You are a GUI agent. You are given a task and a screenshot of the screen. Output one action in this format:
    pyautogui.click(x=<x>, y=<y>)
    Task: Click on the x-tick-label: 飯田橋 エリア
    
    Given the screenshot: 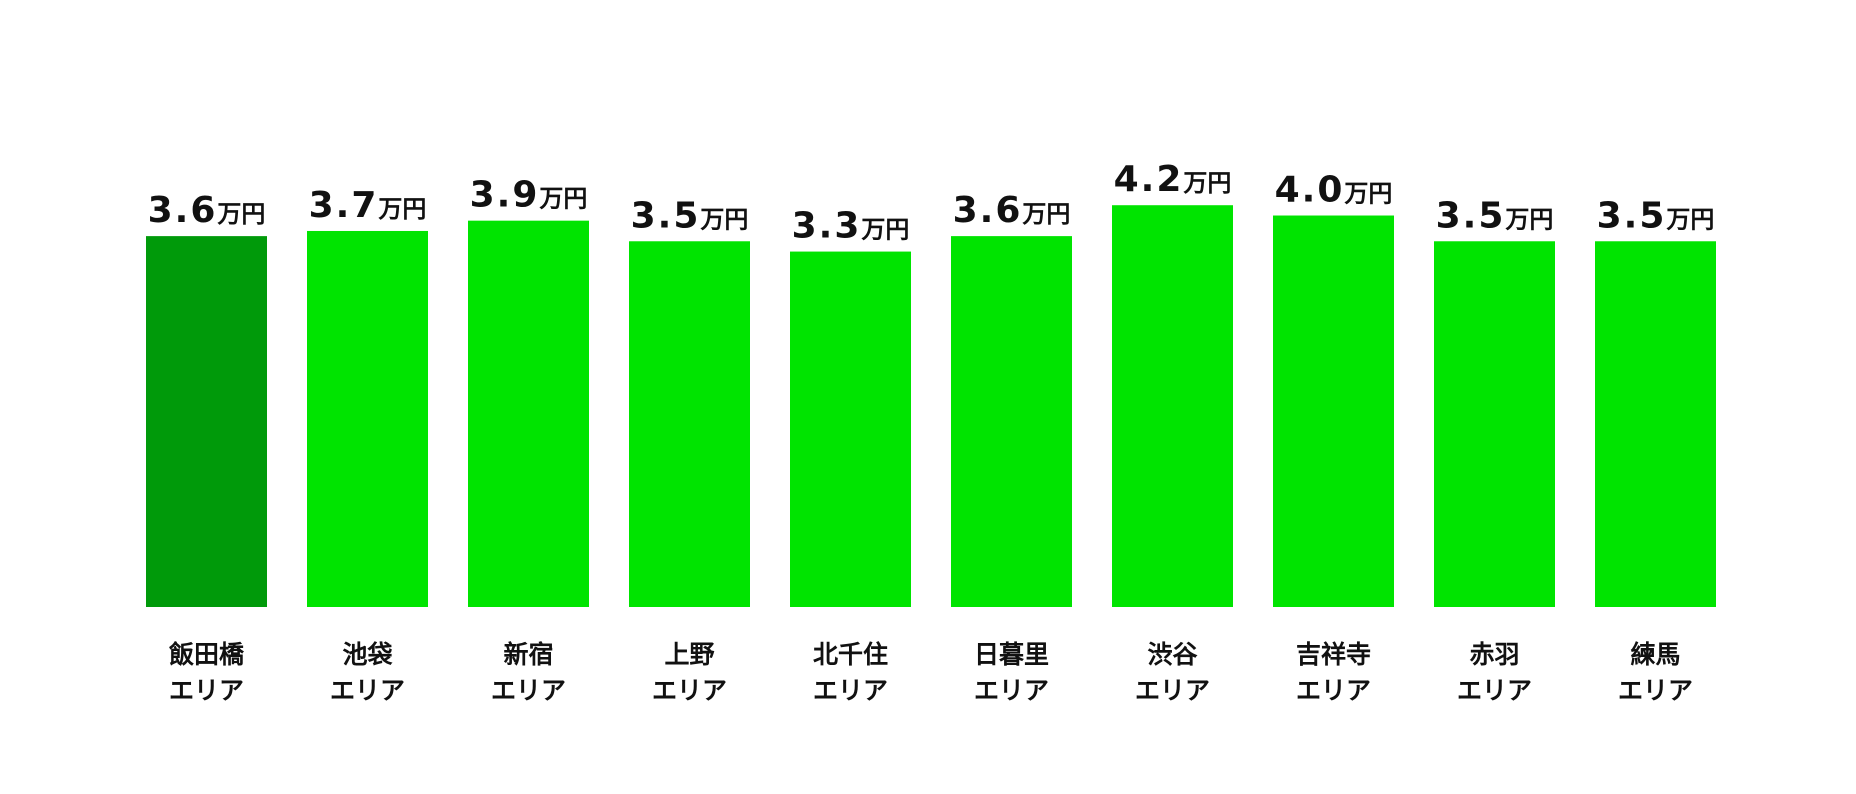 What is the action you would take?
    pyautogui.click(x=206, y=672)
    